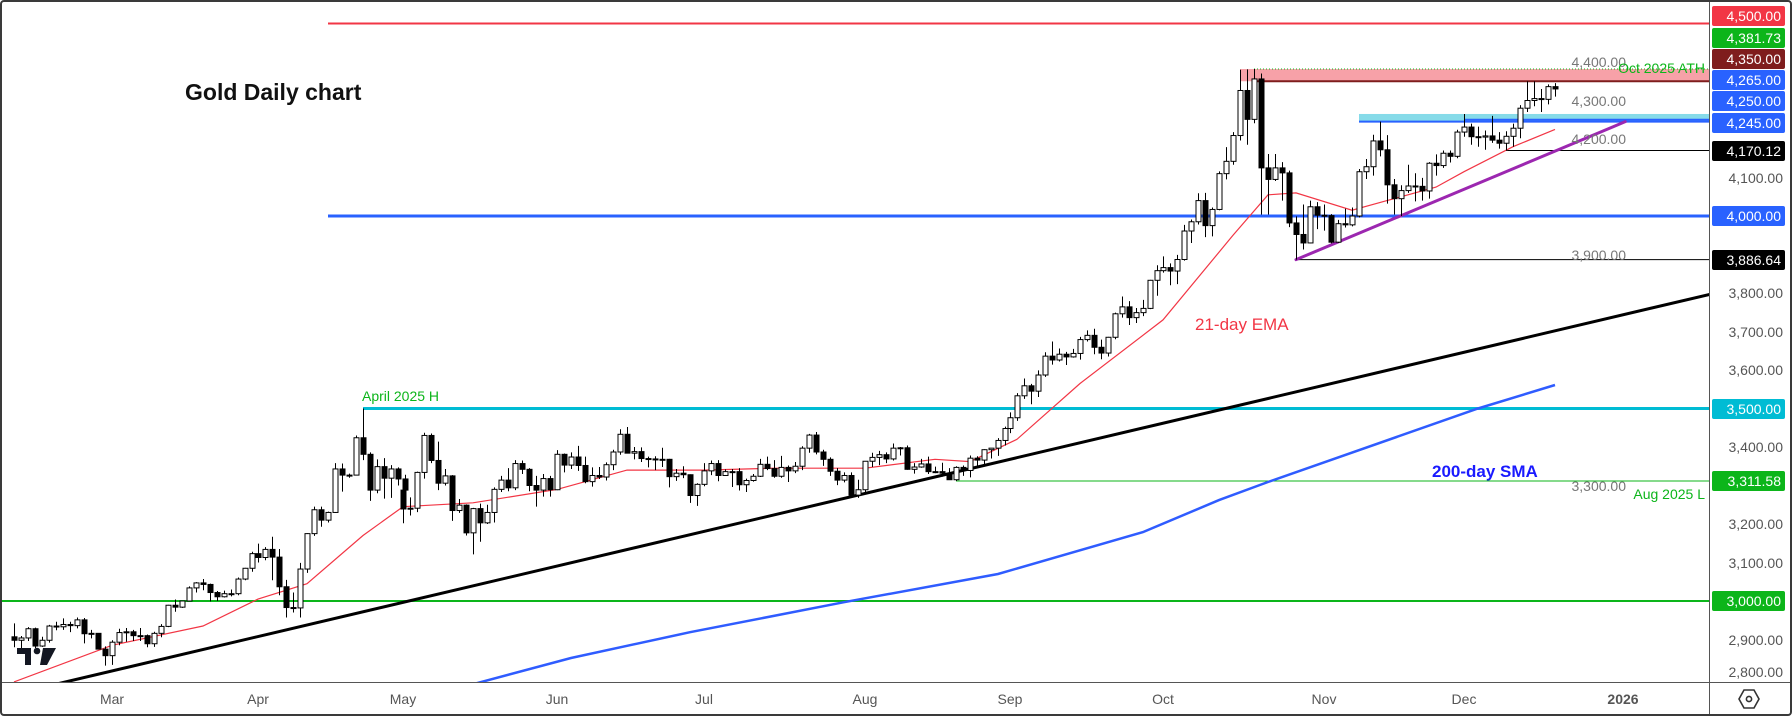  What do you see at coordinates (258, 699) in the screenshot?
I see `time-tick-label: Apr` at bounding box center [258, 699].